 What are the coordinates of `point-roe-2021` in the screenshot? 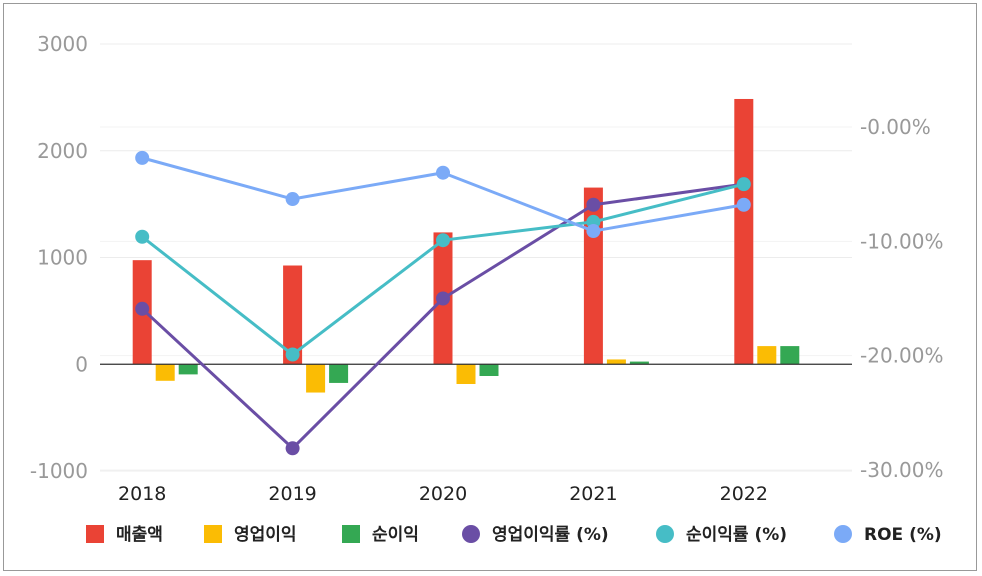 It's located at (593, 231).